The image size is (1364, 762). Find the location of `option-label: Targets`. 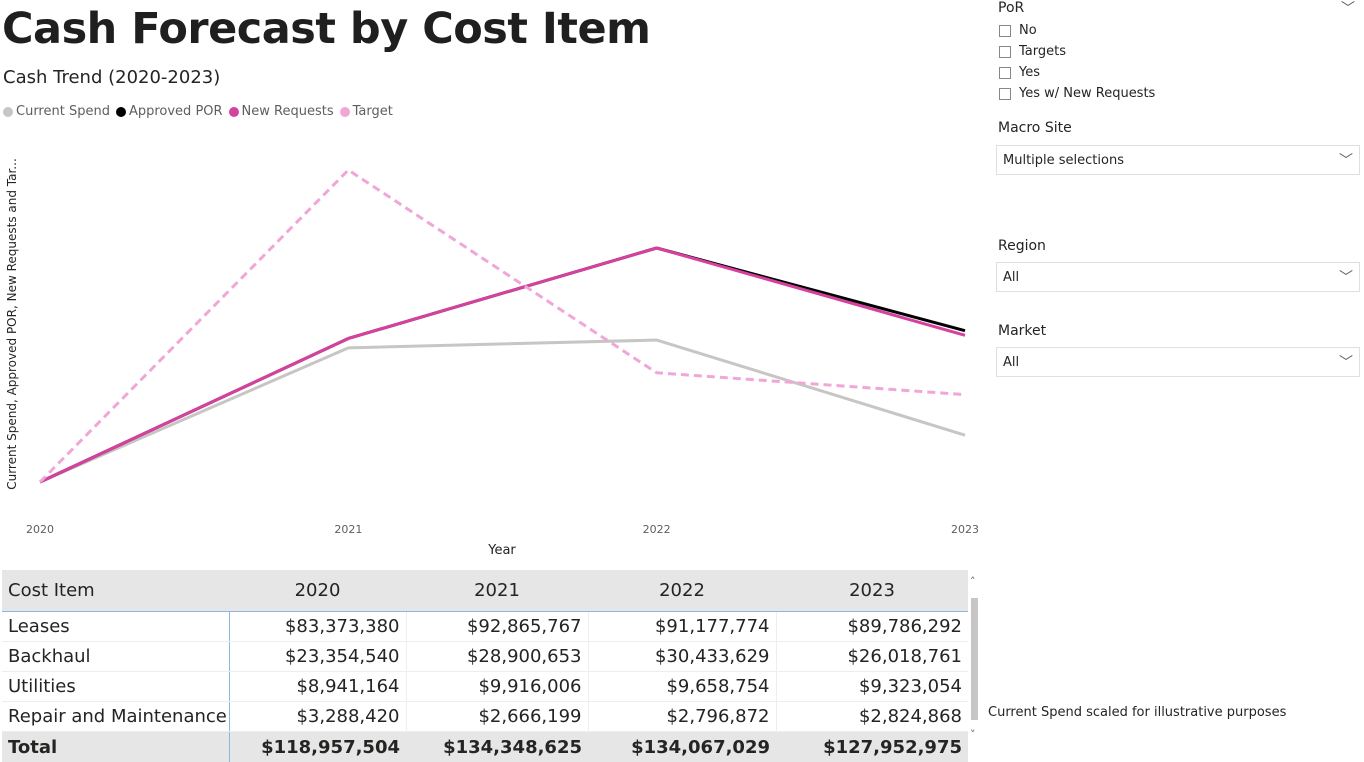

option-label: Targets is located at coordinates (1042, 51).